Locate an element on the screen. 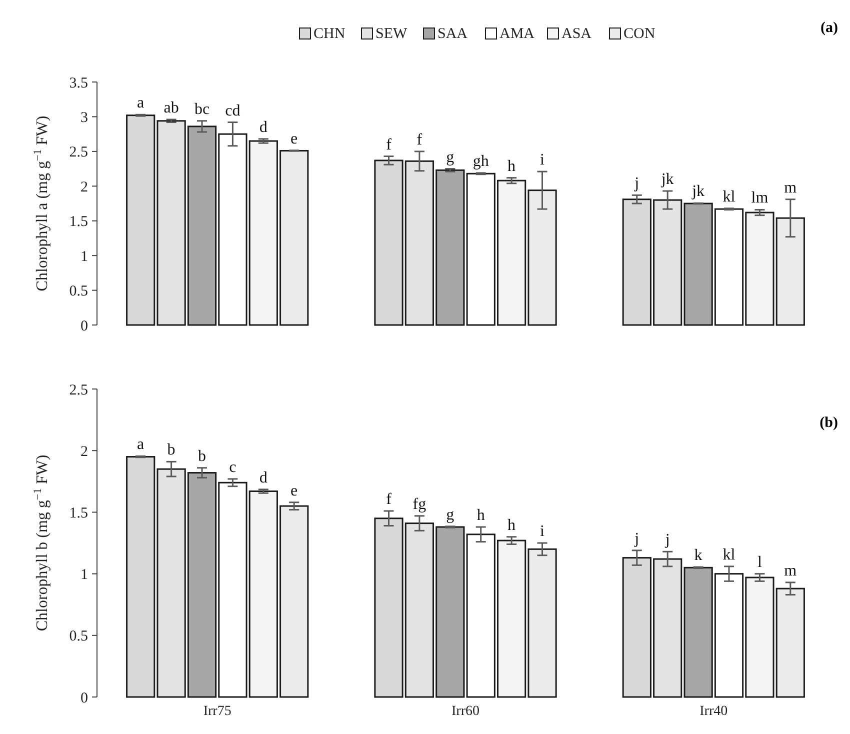 Image resolution: width=850 pixels, height=734 pixels. legend-label: SEW is located at coordinates (392, 34).